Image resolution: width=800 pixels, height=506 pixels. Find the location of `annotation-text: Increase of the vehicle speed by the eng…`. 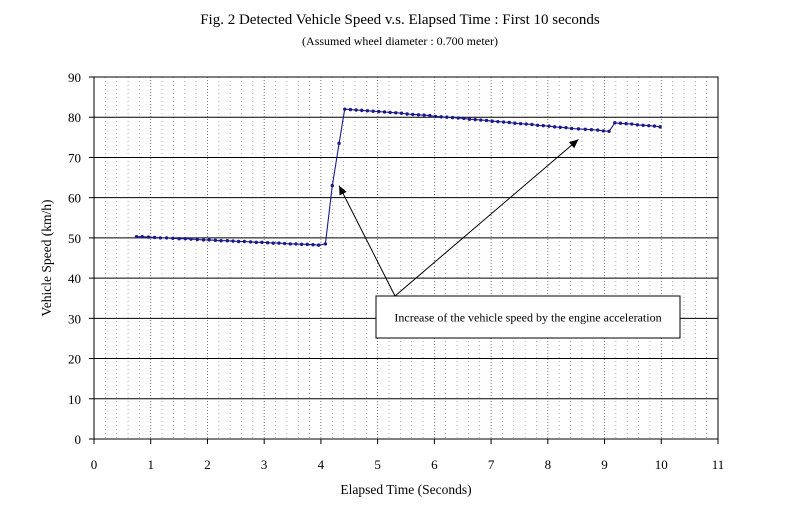

annotation-text: Increase of the vehicle speed by the eng… is located at coordinates (527, 318).